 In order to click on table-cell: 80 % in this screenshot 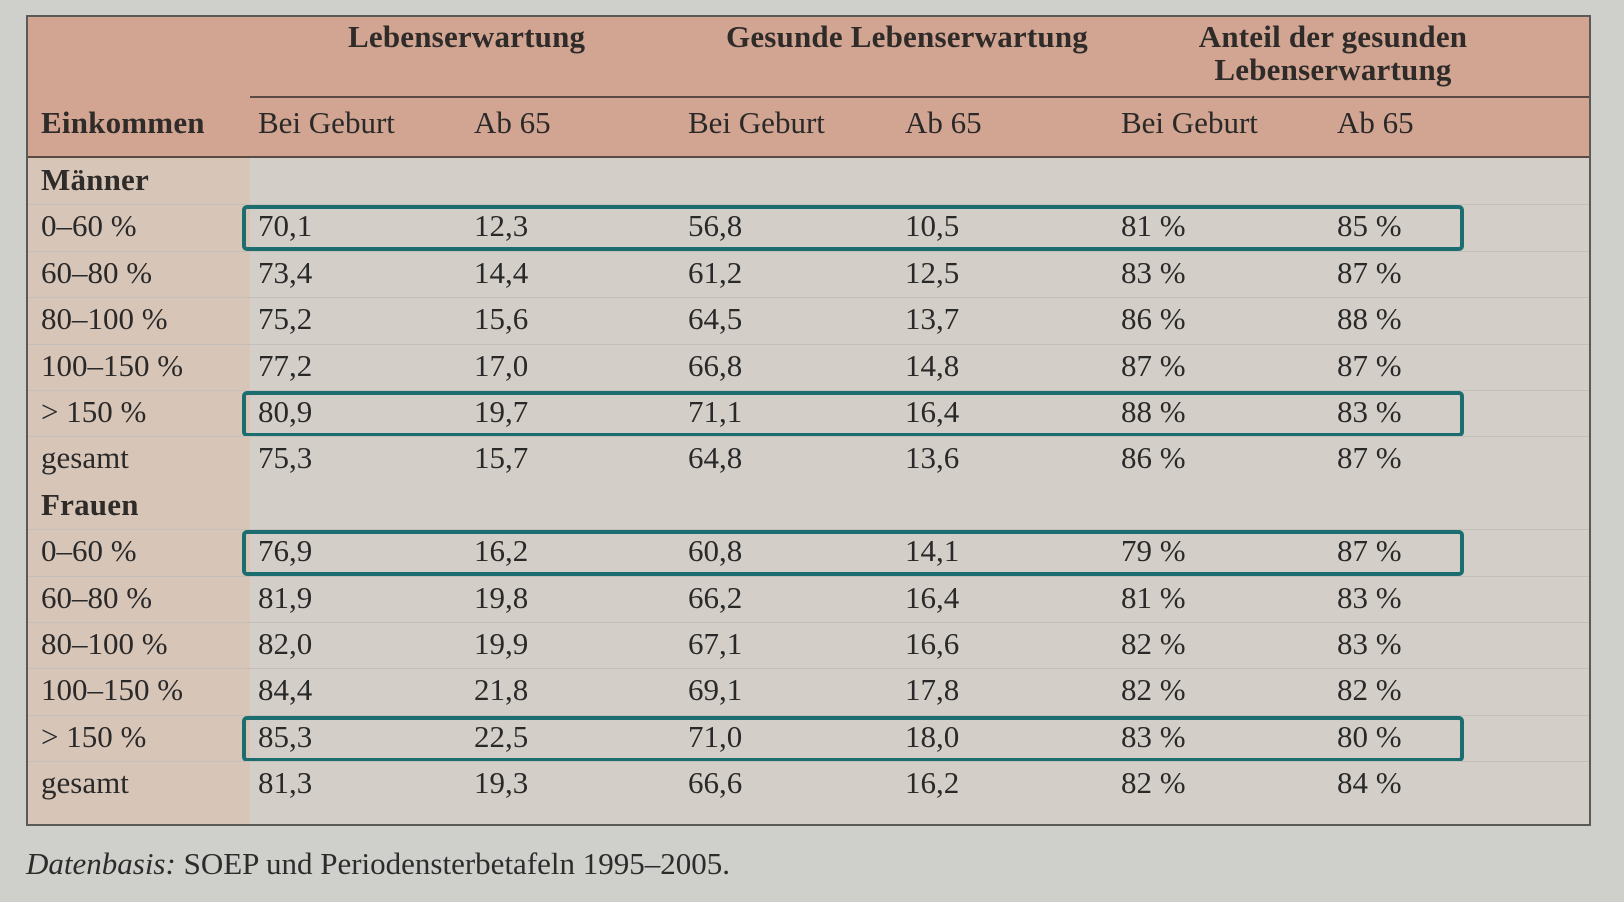, I will do `click(1369, 736)`.